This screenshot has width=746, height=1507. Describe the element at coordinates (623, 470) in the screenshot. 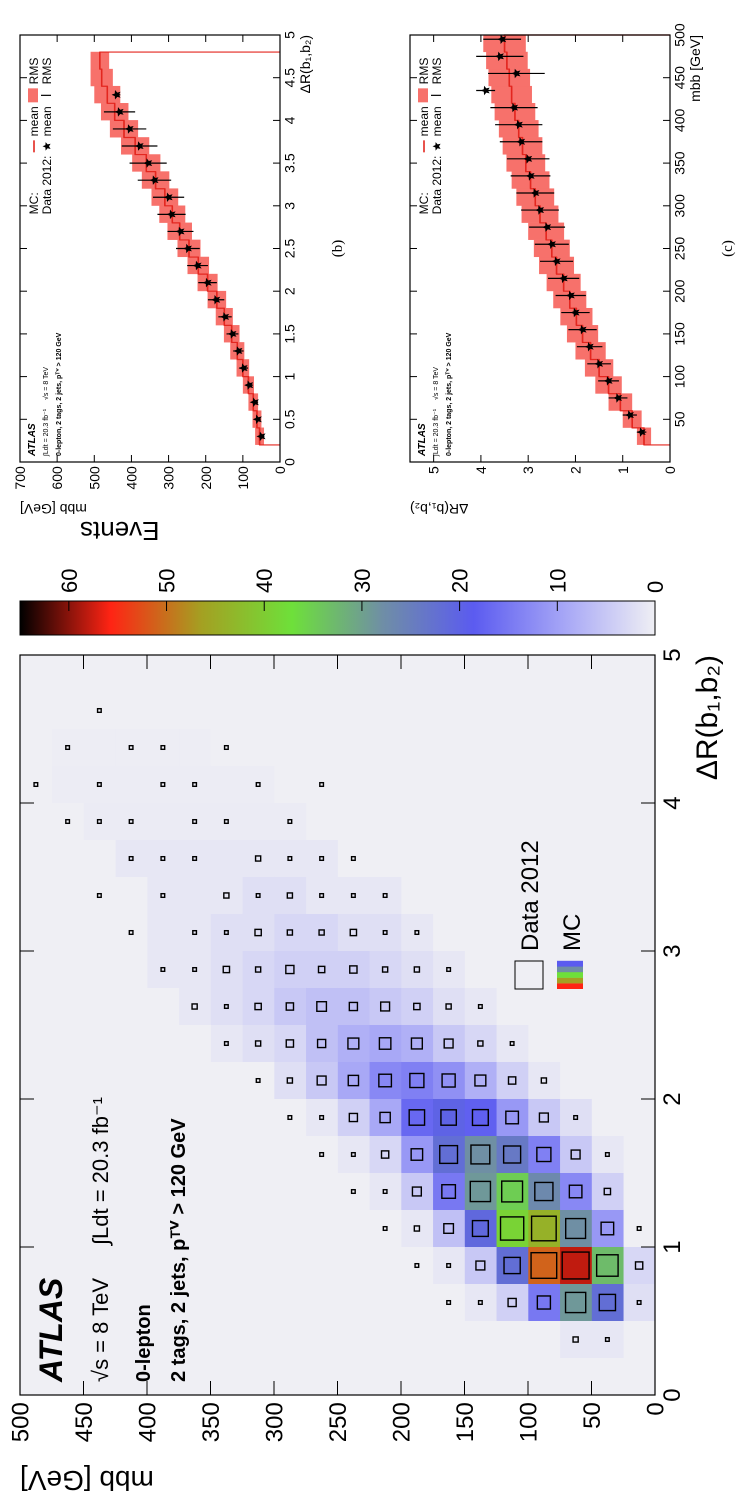

I see `y-tick-label: 1` at that location.